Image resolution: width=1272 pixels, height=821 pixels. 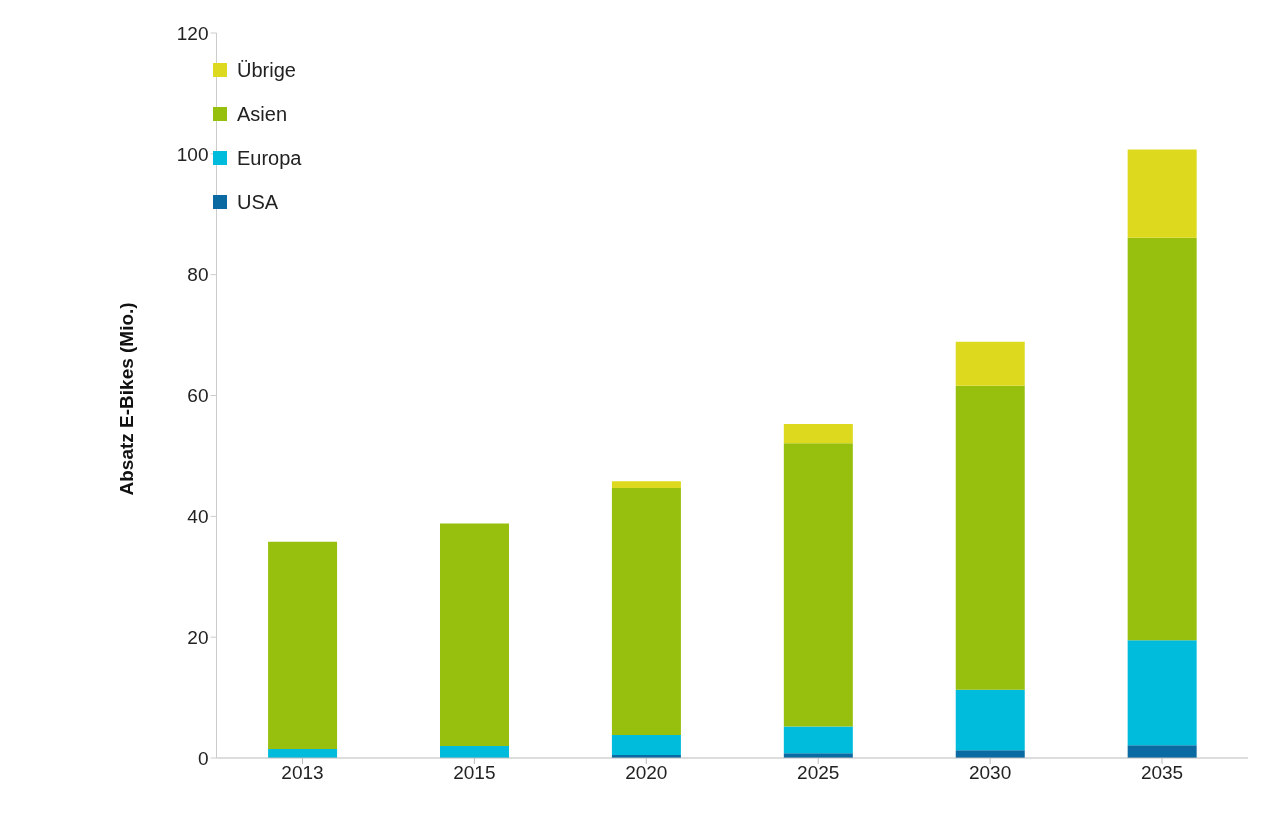 What do you see at coordinates (203, 758) in the screenshot?
I see `y-tick-label: 0` at bounding box center [203, 758].